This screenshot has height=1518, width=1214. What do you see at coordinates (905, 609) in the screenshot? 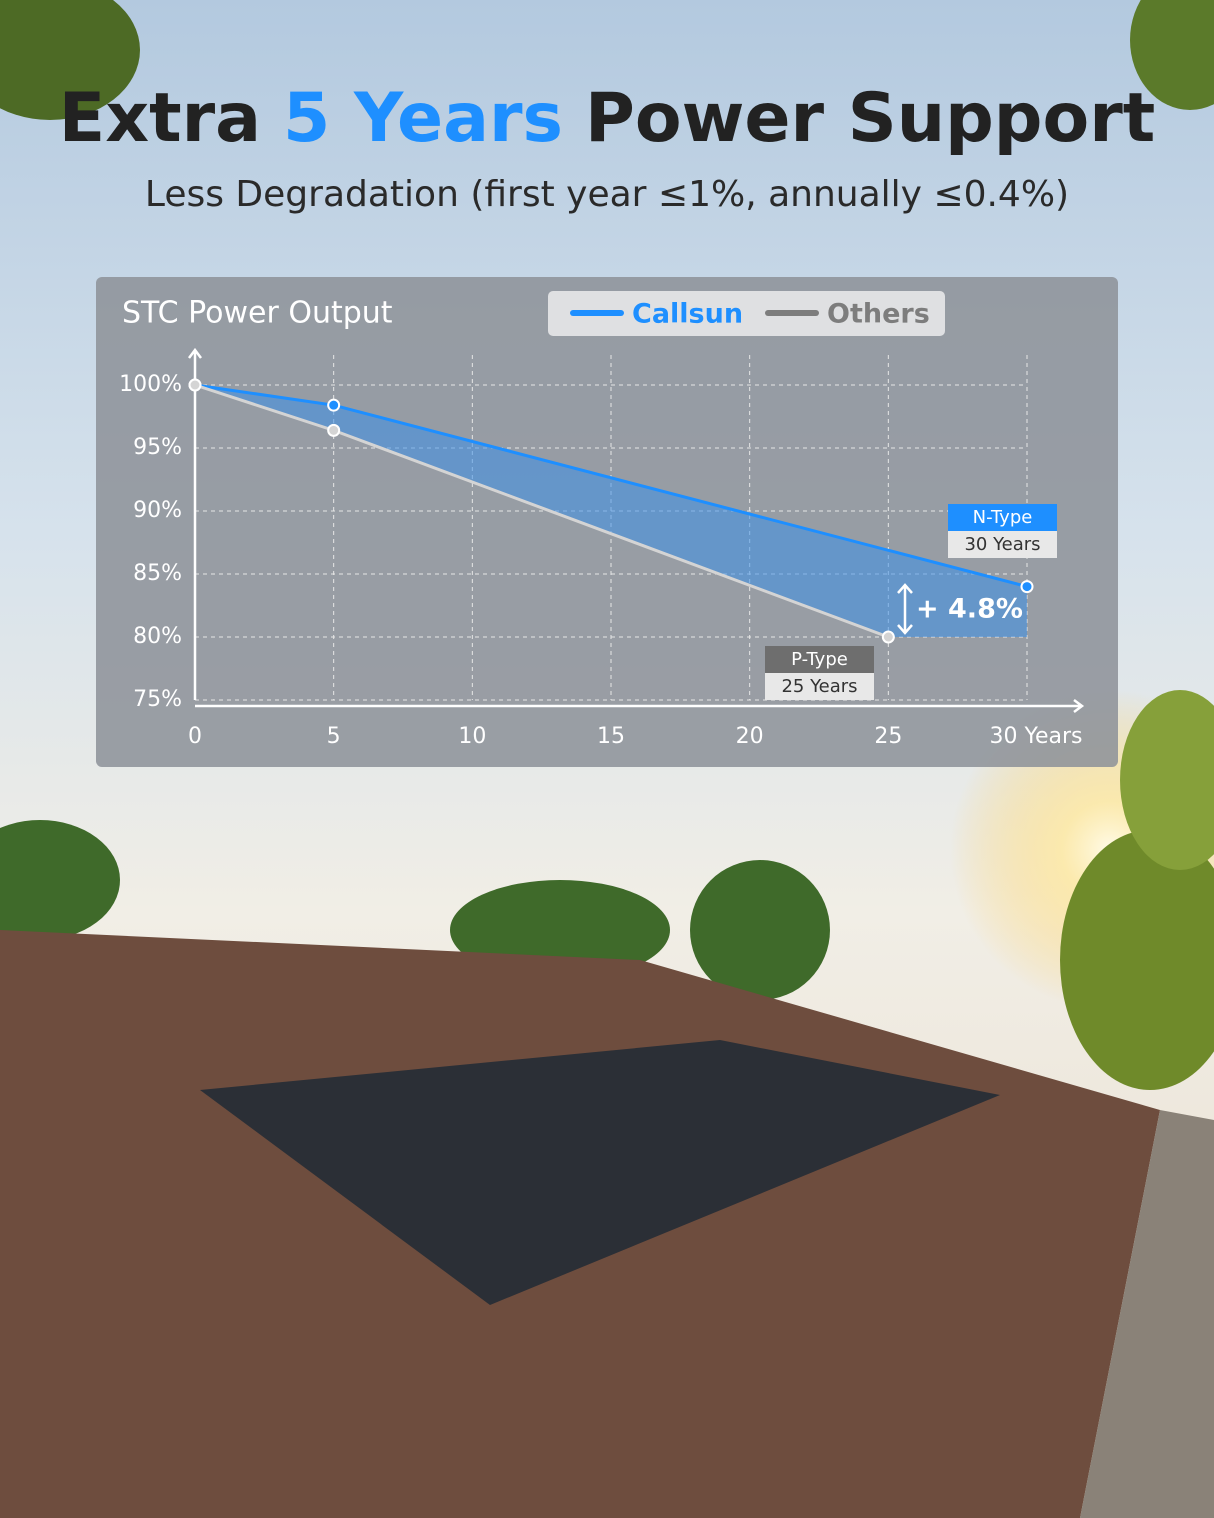
I see `gain-arrow` at bounding box center [905, 609].